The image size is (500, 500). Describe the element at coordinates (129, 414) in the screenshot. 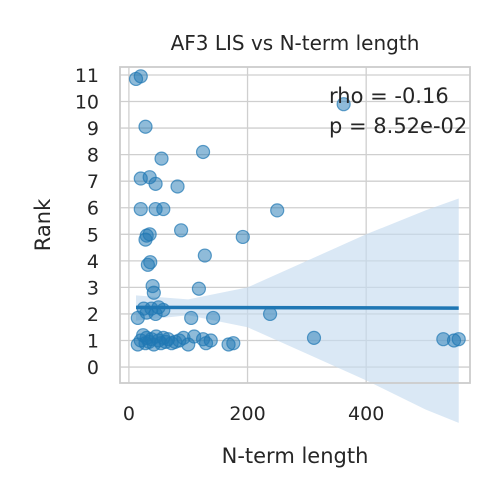

I see `x-tick-label: 0` at that location.